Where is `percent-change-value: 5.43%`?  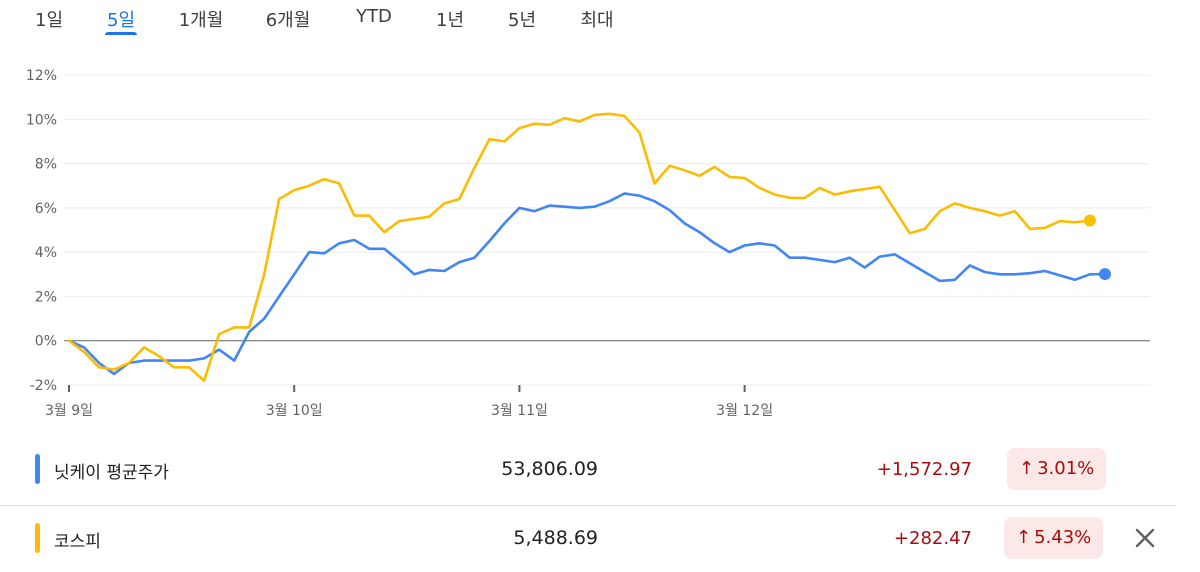
percent-change-value: 5.43% is located at coordinates (1063, 537).